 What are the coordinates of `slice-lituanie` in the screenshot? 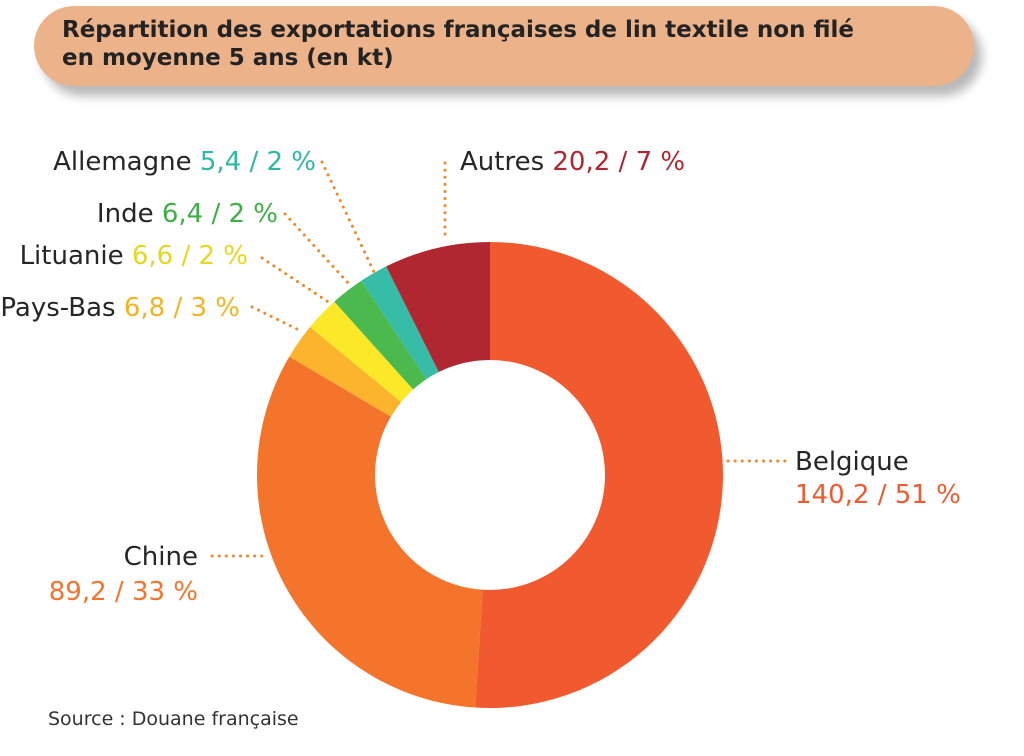 It's located at (362, 351).